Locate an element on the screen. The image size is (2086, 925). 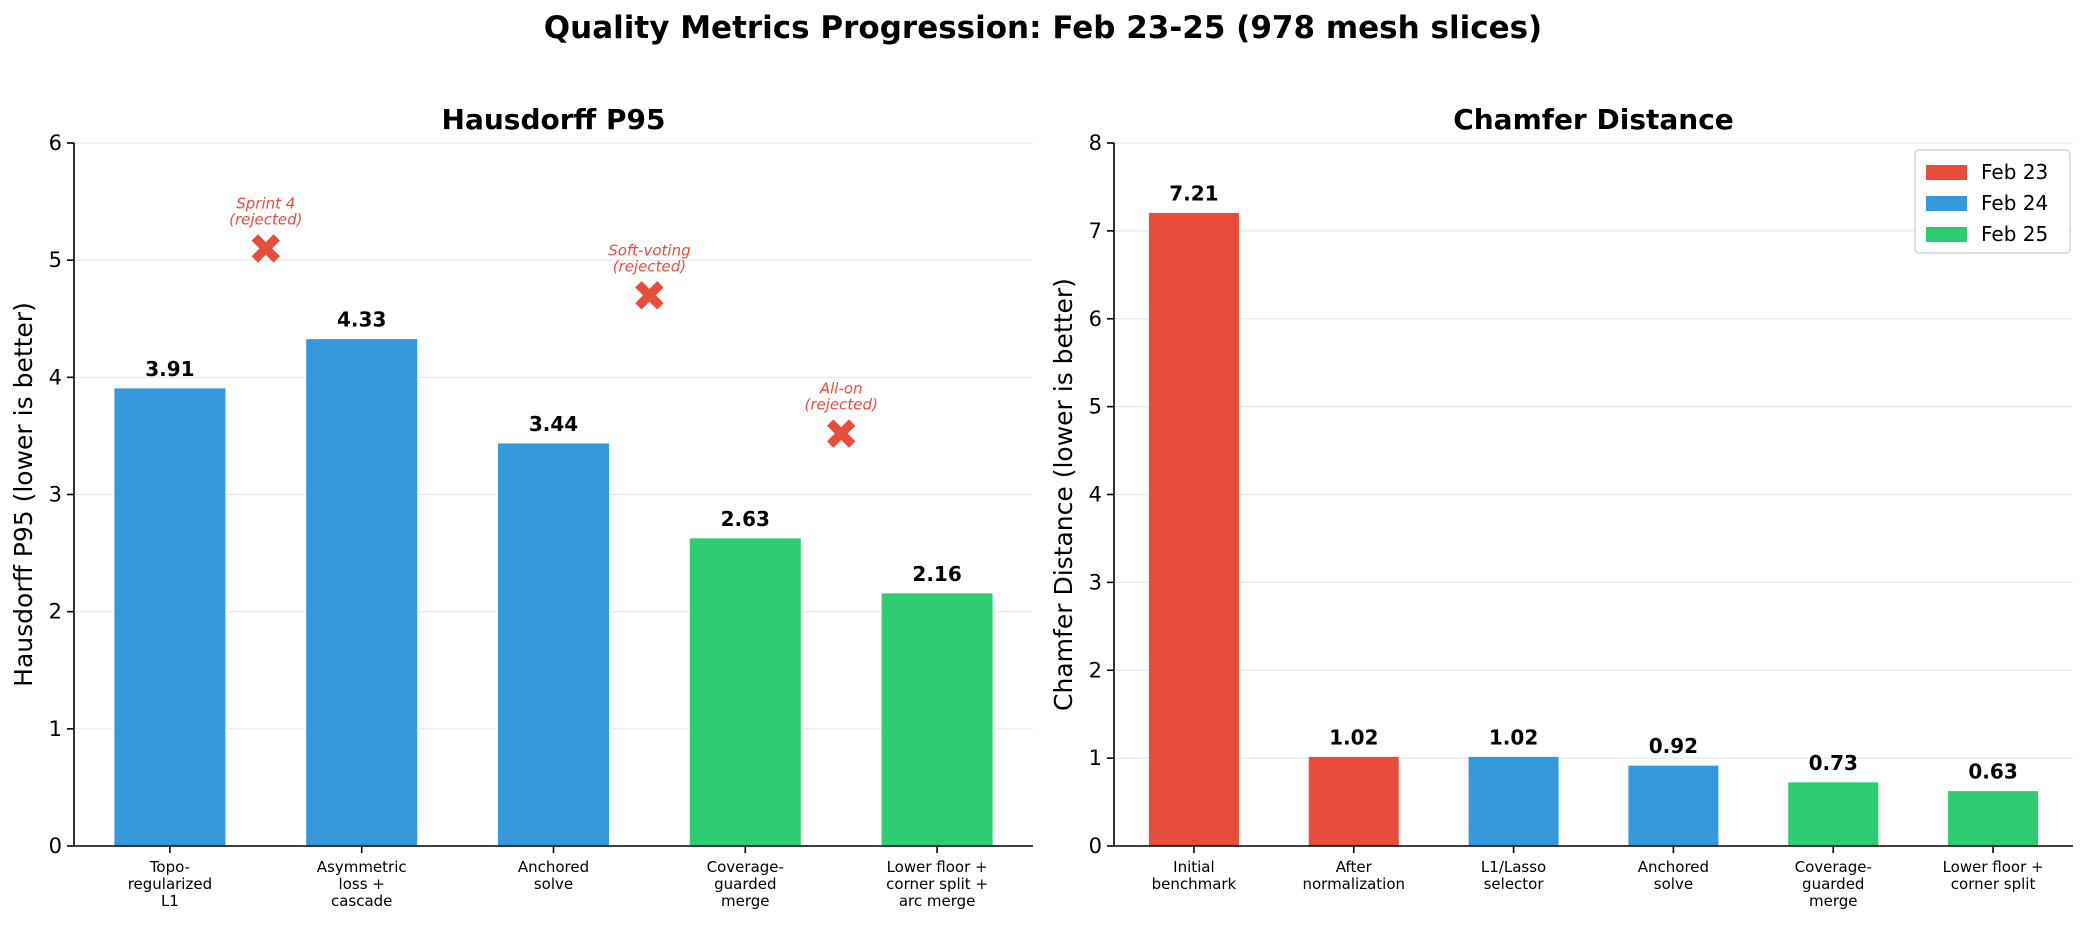
chamfer-value-label: 0.73 is located at coordinates (1833, 763).